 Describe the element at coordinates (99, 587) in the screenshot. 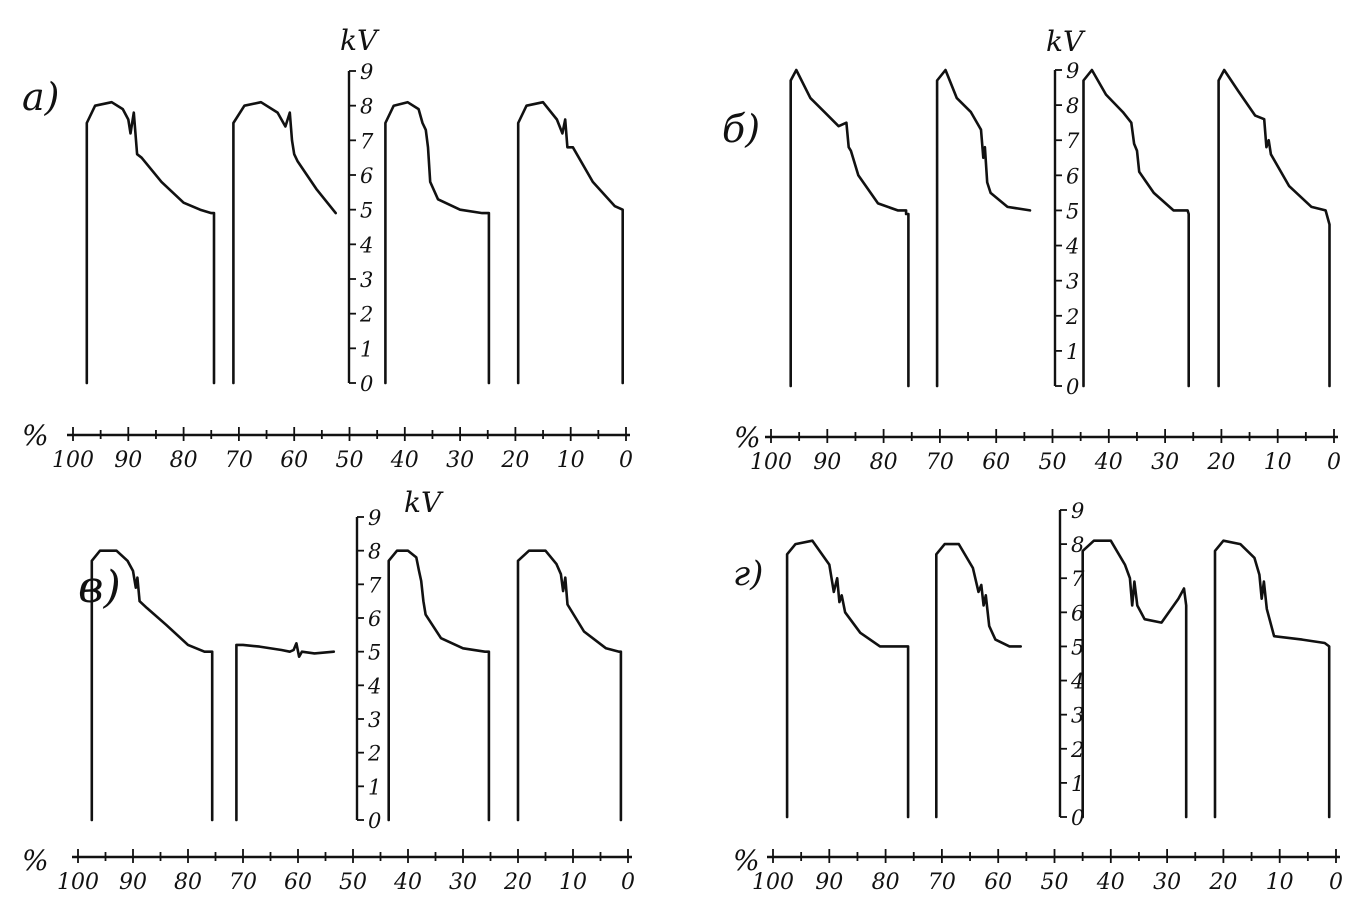

I see `panel-label: в)` at that location.